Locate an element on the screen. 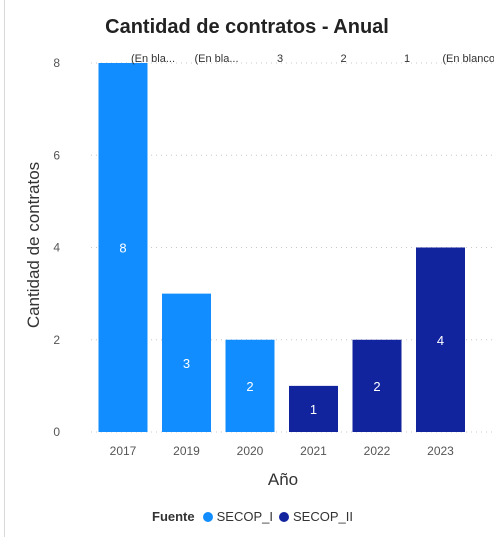  x-tick-label: 2021 is located at coordinates (313, 451).